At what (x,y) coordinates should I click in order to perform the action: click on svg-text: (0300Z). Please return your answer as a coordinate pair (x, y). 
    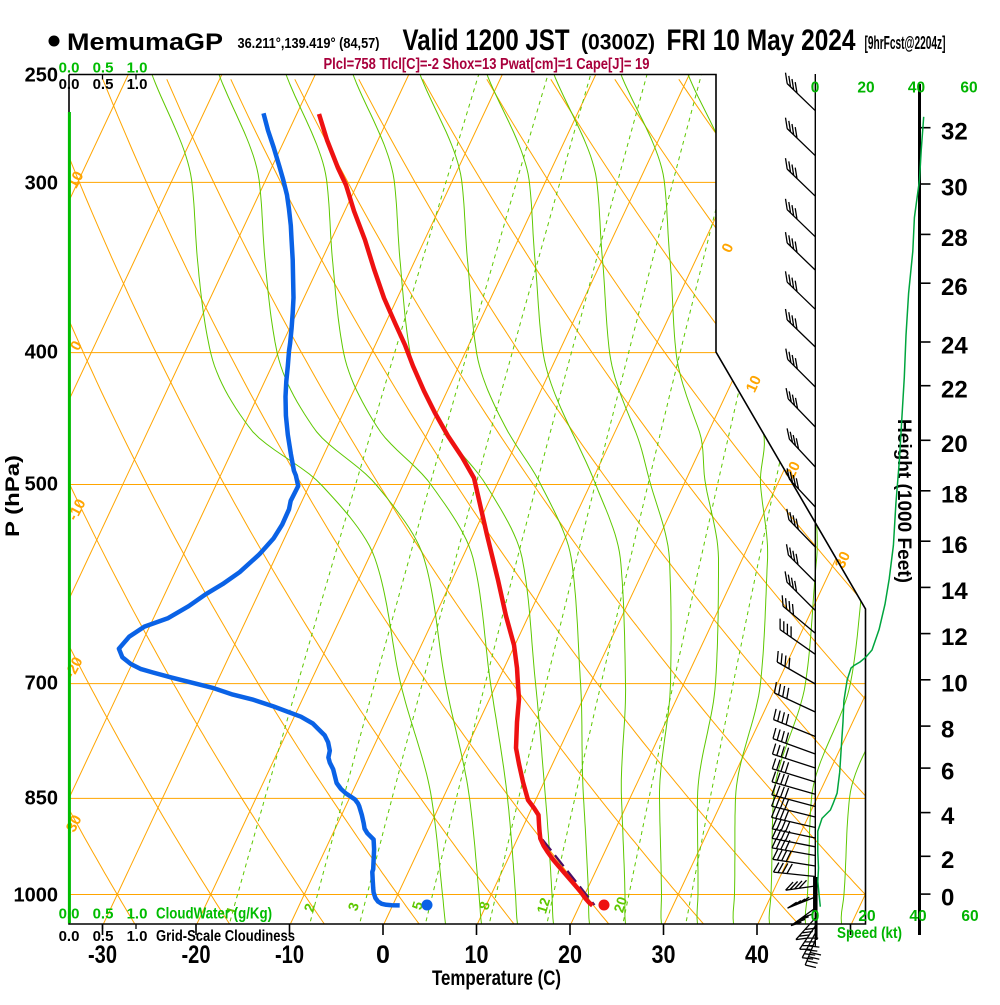
    Looking at the image, I should click on (618, 42).